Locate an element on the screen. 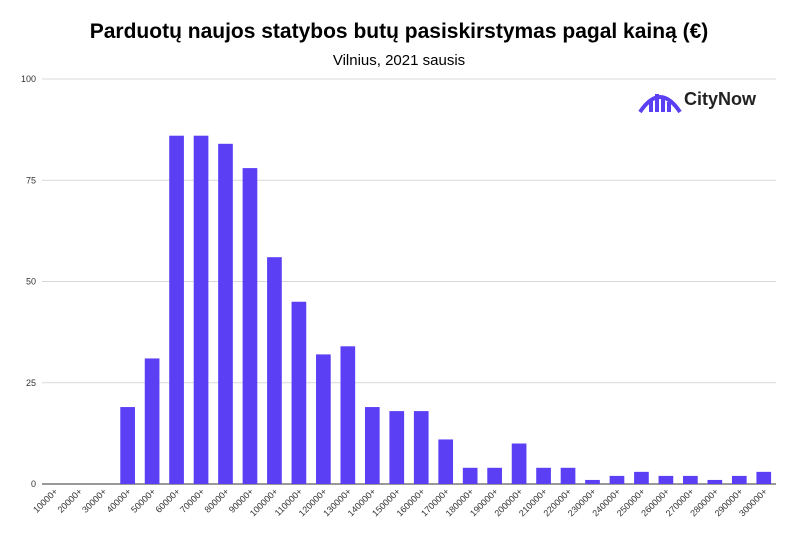 The image size is (798, 547). citynow-logo-icon is located at coordinates (660, 104).